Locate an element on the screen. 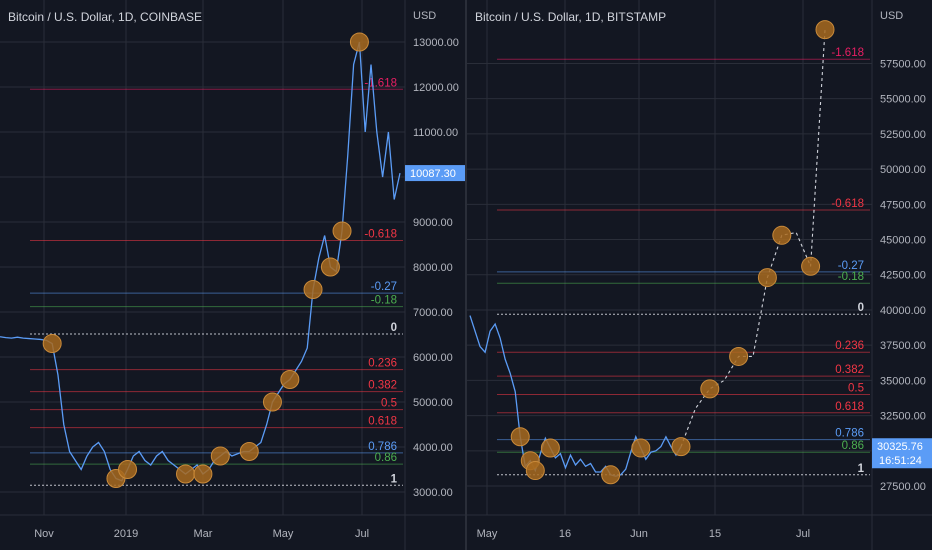 This screenshot has height=550, width=932. fib-level-label: -1.618 is located at coordinates (847, 53).